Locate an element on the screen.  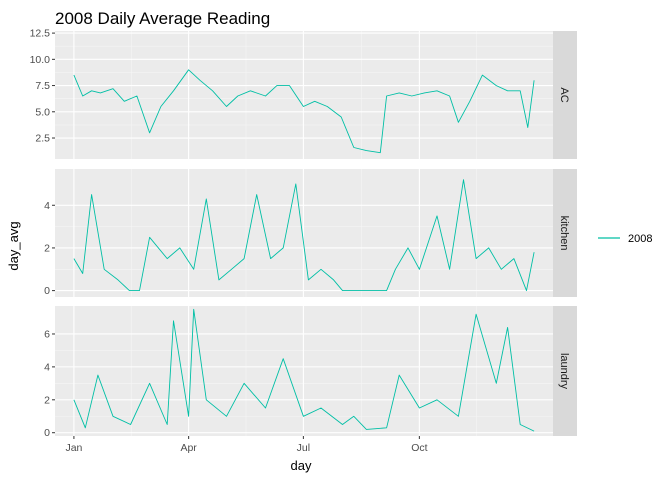
y-tick-label: 2.5 is located at coordinates (42, 139).